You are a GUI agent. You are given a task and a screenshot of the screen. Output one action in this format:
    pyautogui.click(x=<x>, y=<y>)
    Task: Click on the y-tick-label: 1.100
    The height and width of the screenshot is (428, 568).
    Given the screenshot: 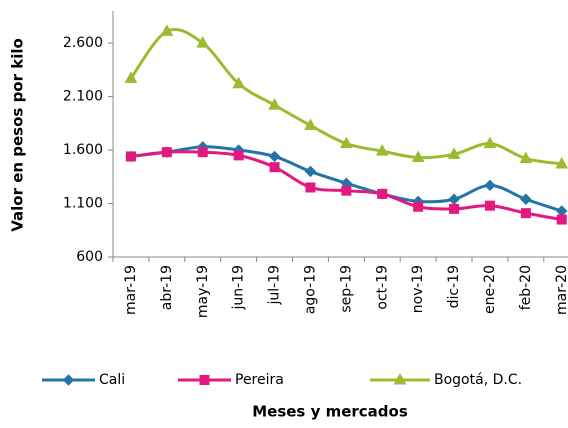 What is the action you would take?
    pyautogui.click(x=83, y=204)
    